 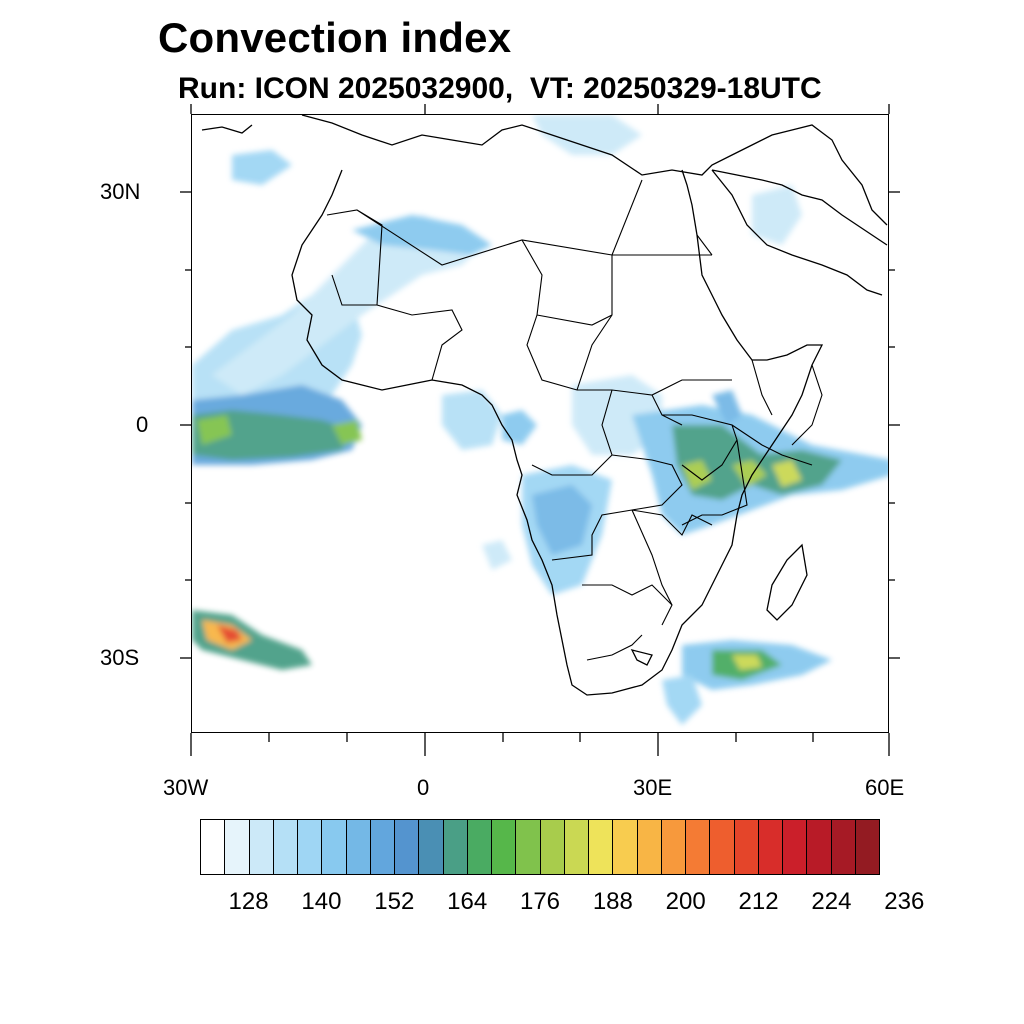 I want to click on colorbar-tick-label: 200, so click(x=685, y=901).